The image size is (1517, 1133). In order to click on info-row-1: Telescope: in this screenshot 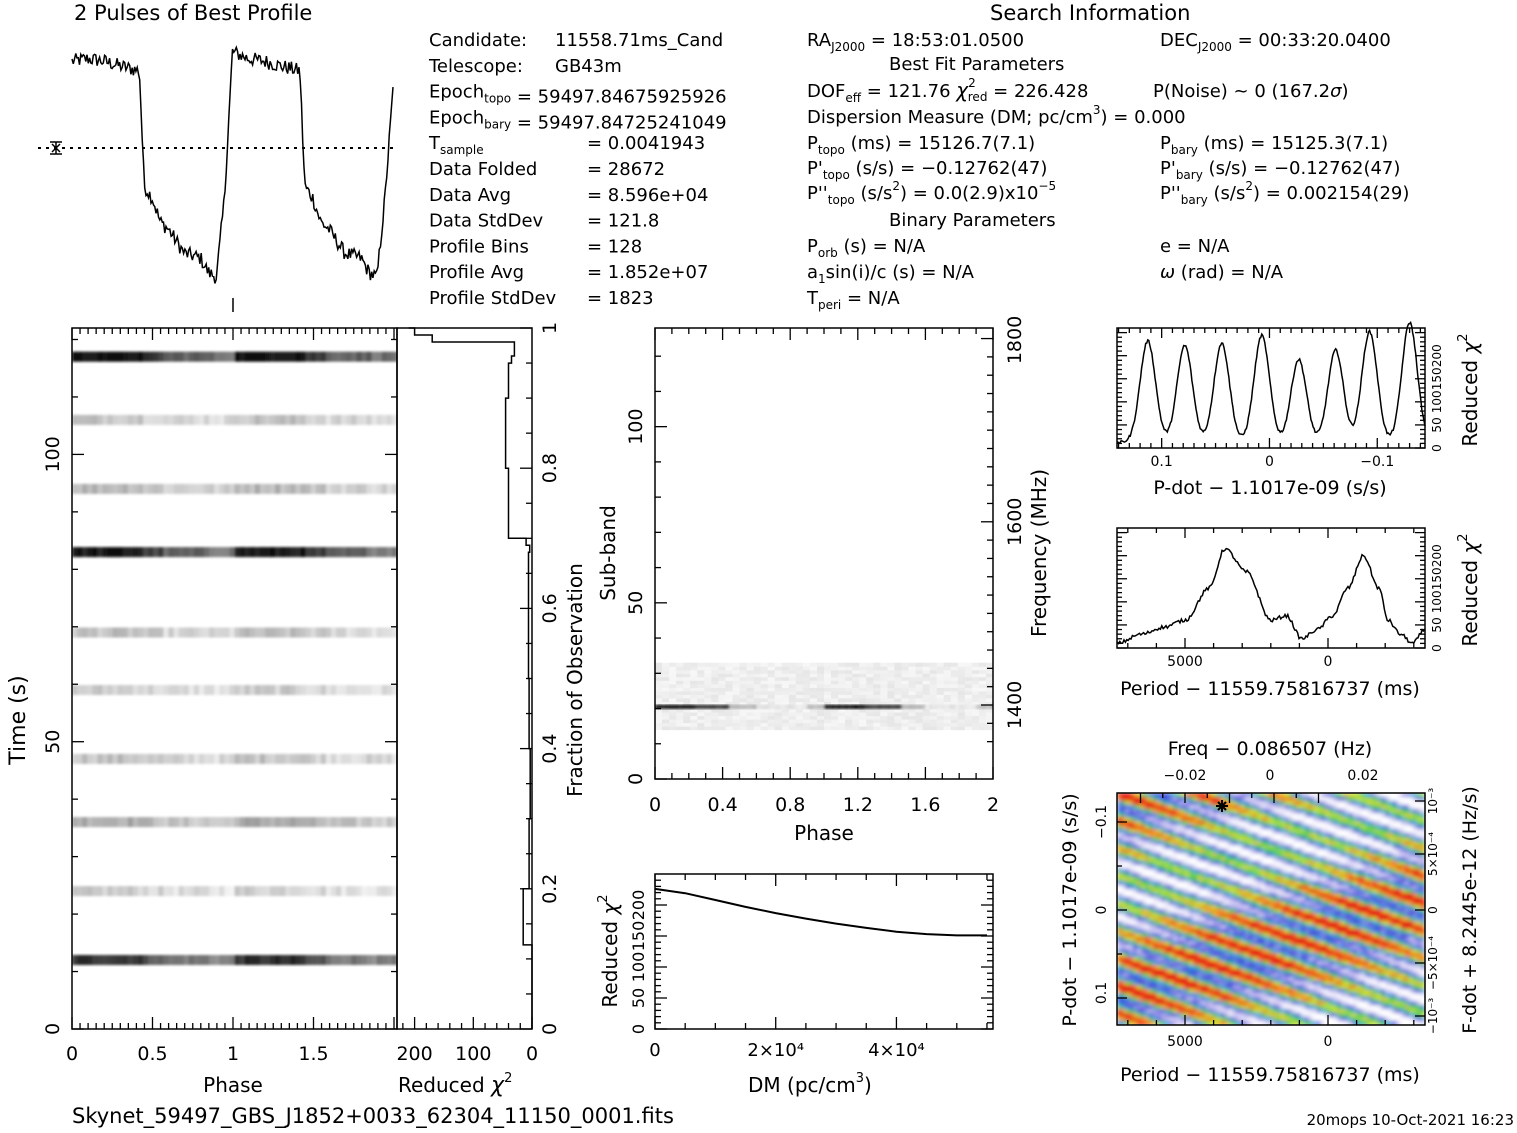, I will do `click(475, 66)`.